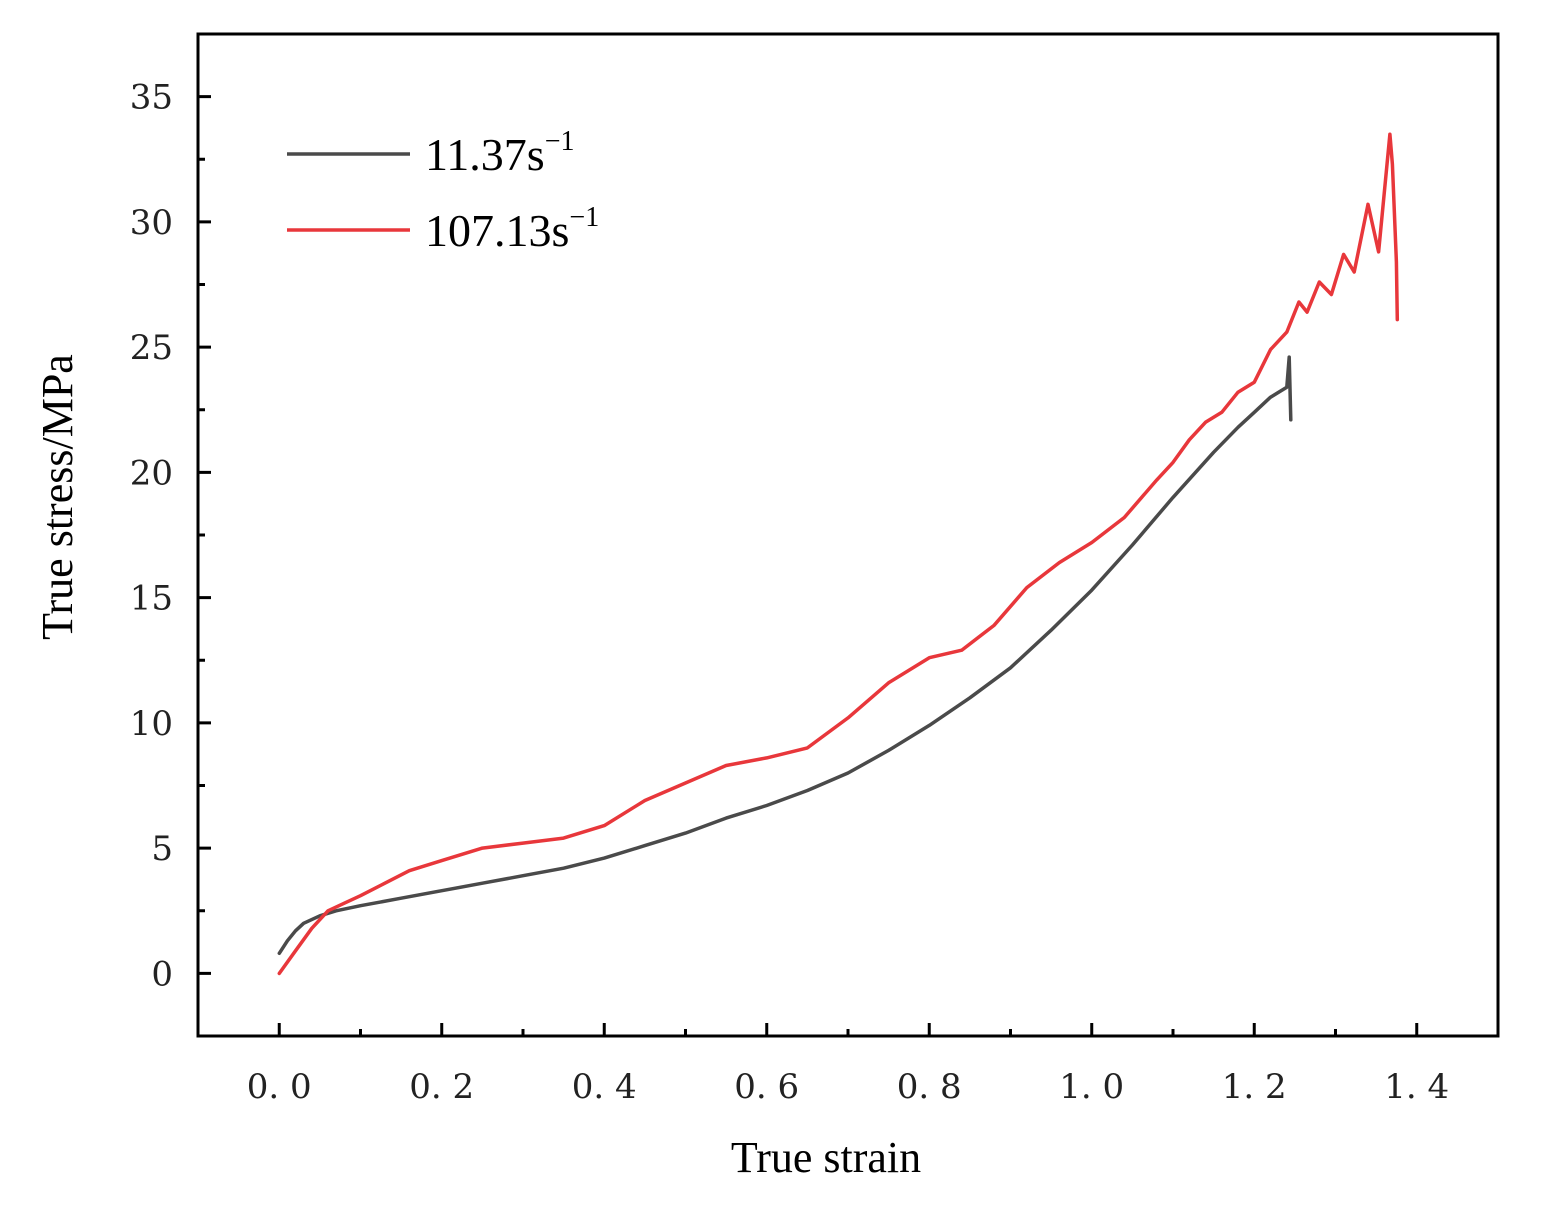 This screenshot has width=1550, height=1206. What do you see at coordinates (443, 191) in the screenshot?
I see `legend: 11.37s−1 107.13s−1` at bounding box center [443, 191].